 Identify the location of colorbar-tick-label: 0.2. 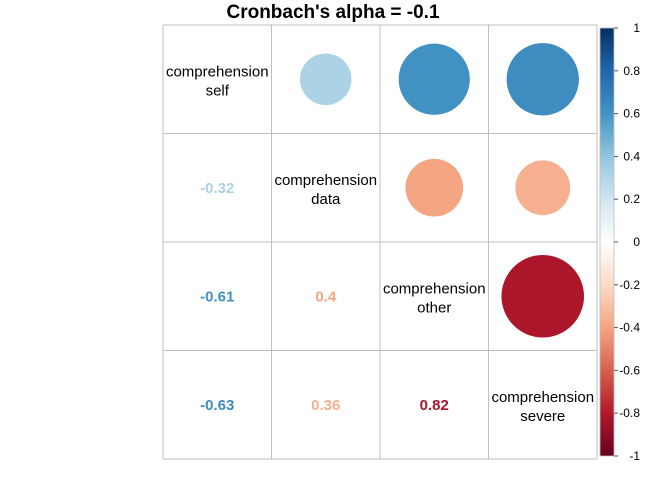
(631, 199).